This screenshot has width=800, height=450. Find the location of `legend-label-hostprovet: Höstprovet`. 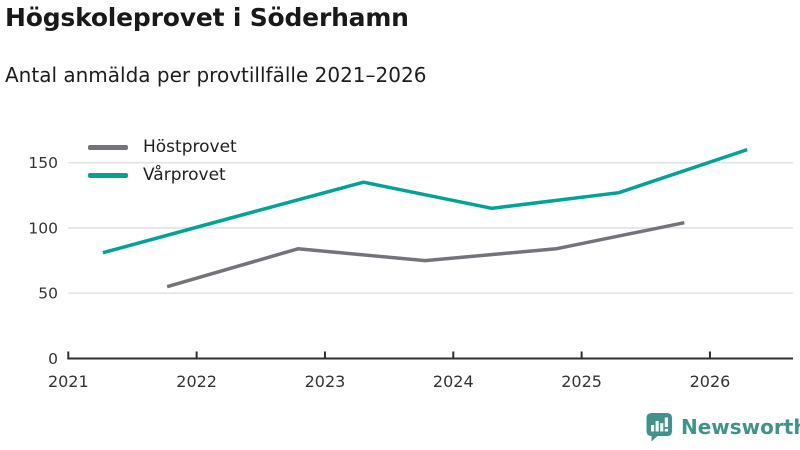

legend-label-hostprovet: Höstprovet is located at coordinates (190, 146).